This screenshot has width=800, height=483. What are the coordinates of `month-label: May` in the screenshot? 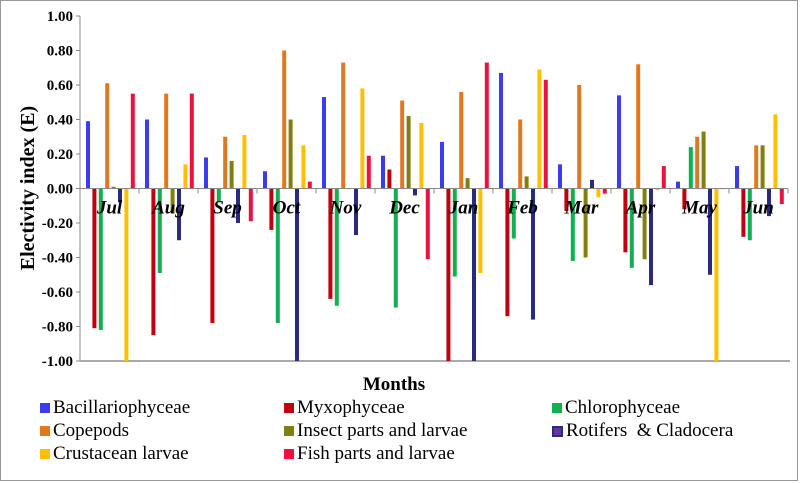 It's located at (699, 208).